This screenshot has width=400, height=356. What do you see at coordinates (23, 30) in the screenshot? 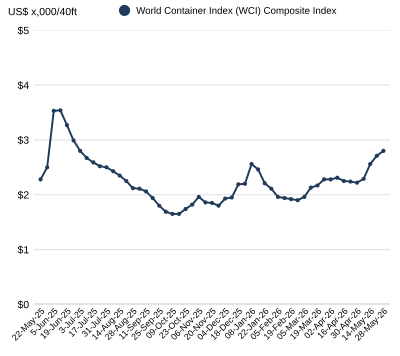
I see `y-tick-label: $5` at bounding box center [23, 30].